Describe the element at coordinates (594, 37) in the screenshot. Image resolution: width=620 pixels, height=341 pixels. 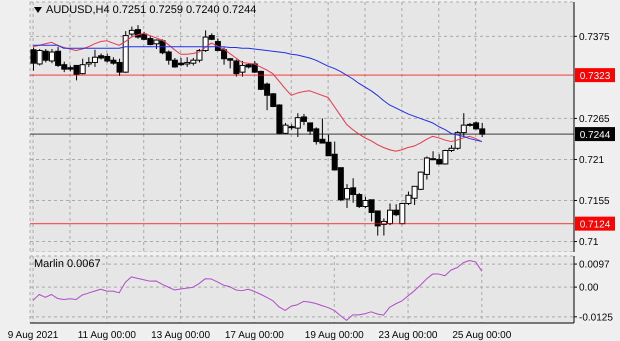
I see `y-tick-label: 0.7375` at that location.